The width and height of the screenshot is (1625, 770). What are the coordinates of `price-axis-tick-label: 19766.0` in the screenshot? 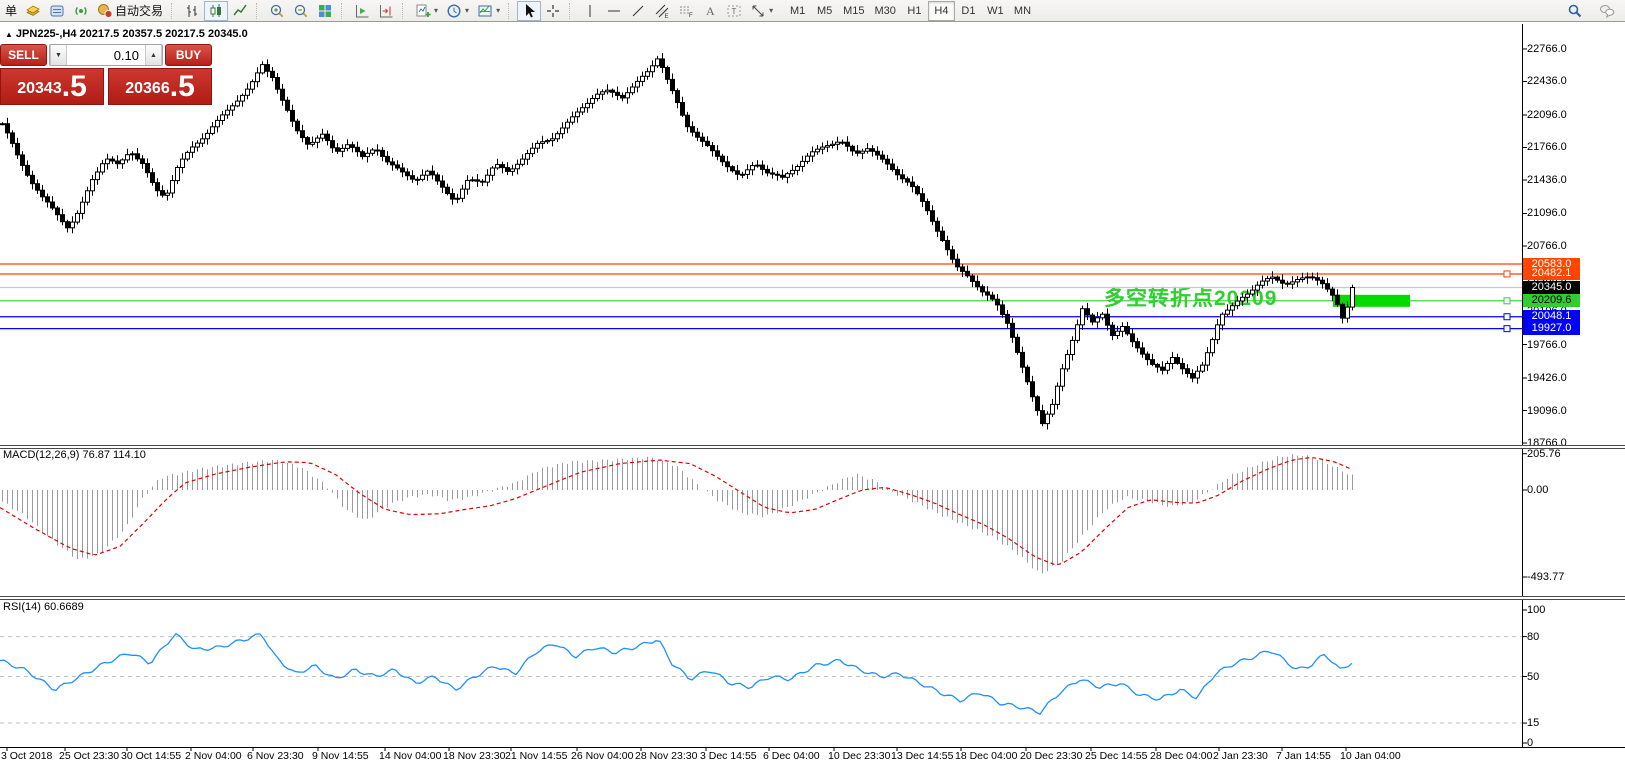 It's located at (1547, 344).